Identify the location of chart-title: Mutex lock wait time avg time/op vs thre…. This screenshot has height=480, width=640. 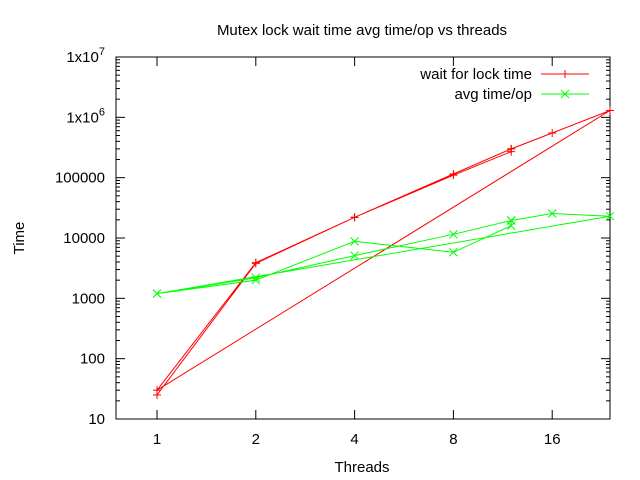
(362, 30).